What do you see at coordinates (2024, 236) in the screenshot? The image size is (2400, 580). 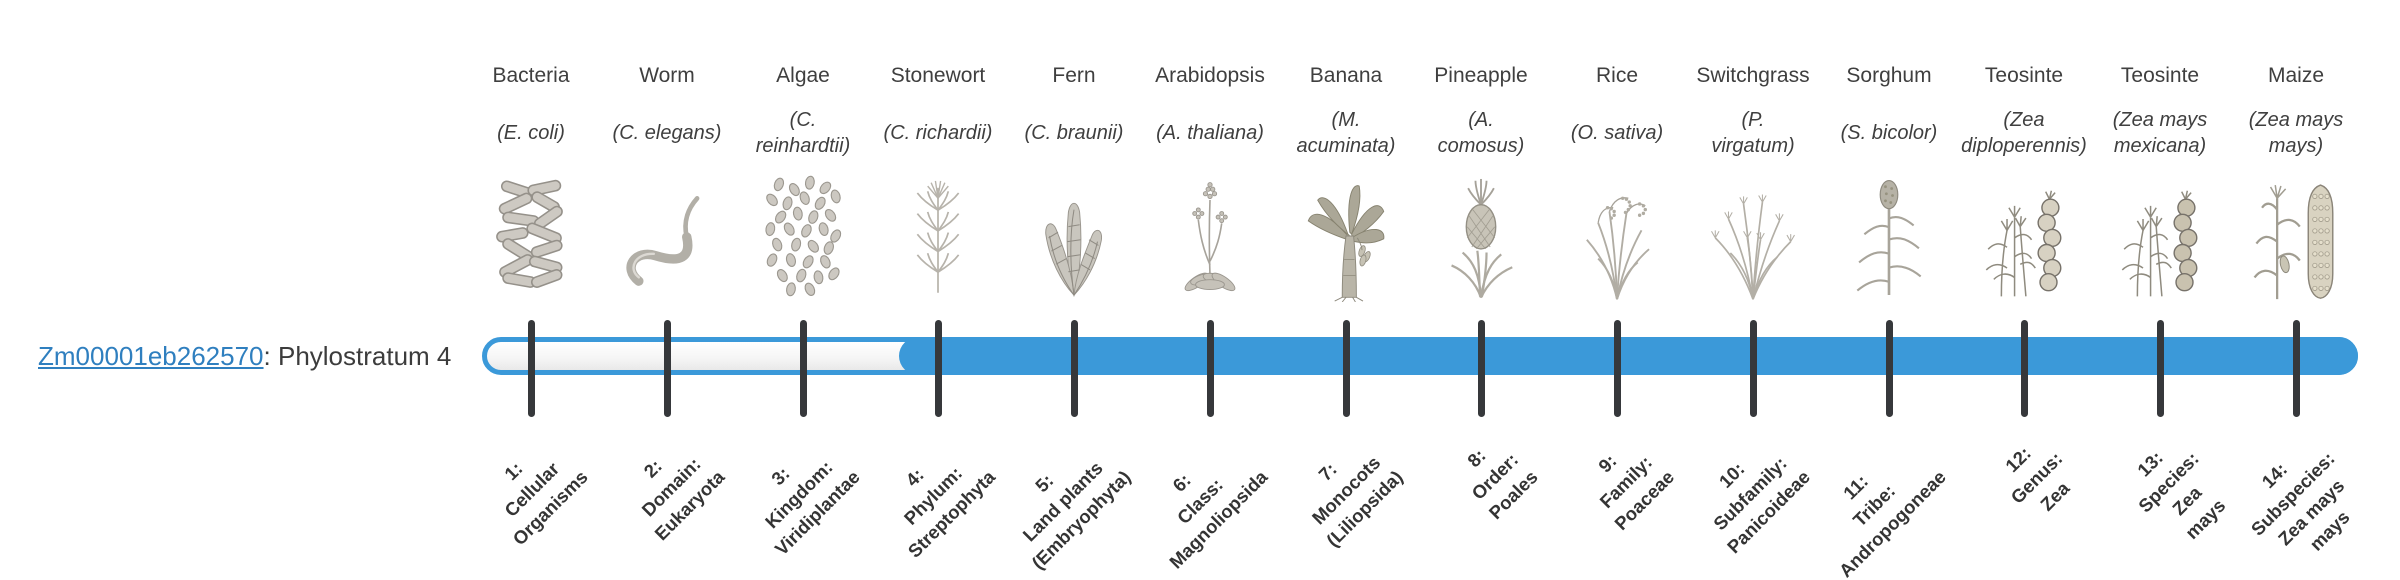 I see `teosinte-diploperennis-illustration` at bounding box center [2024, 236].